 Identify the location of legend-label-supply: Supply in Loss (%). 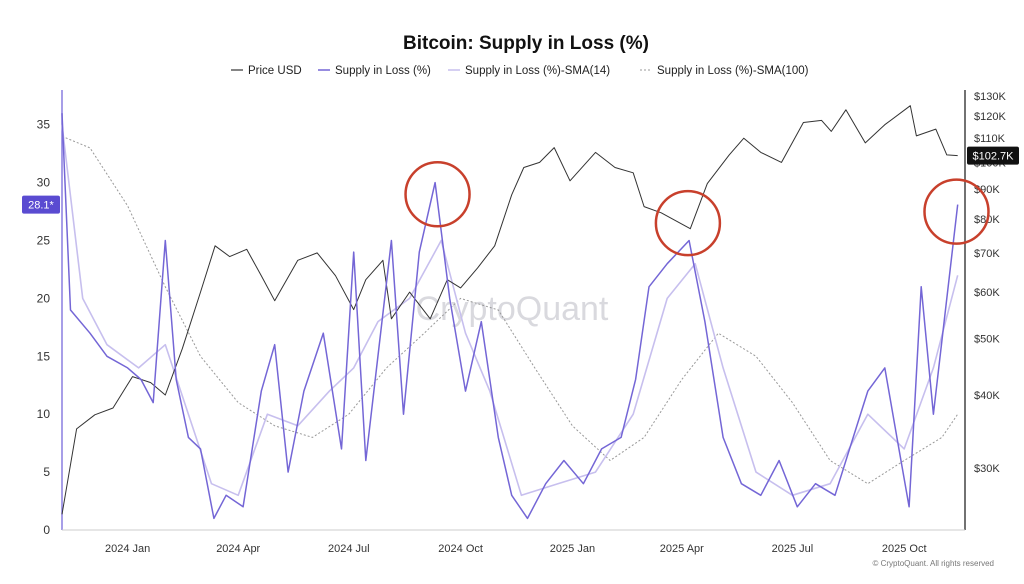
(383, 71).